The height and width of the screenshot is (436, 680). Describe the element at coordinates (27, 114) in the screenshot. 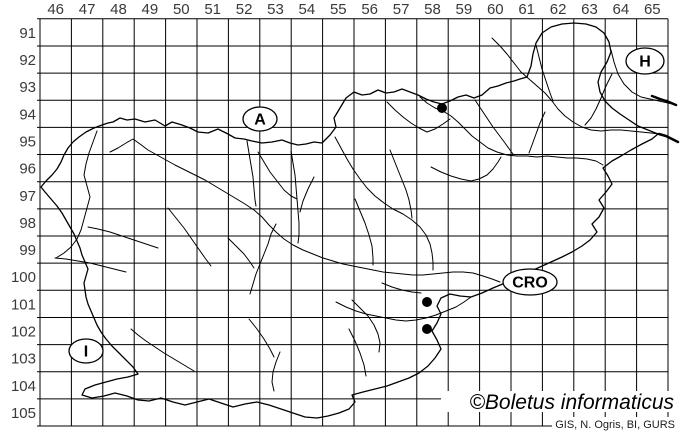

I see `row-label: 94` at that location.